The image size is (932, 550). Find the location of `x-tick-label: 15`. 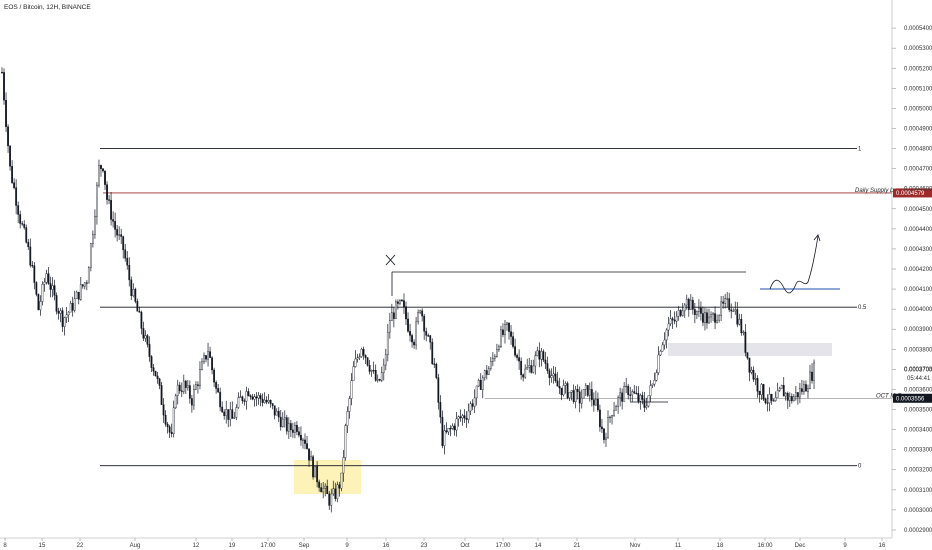

x-tick-label: 15 is located at coordinates (42, 546).